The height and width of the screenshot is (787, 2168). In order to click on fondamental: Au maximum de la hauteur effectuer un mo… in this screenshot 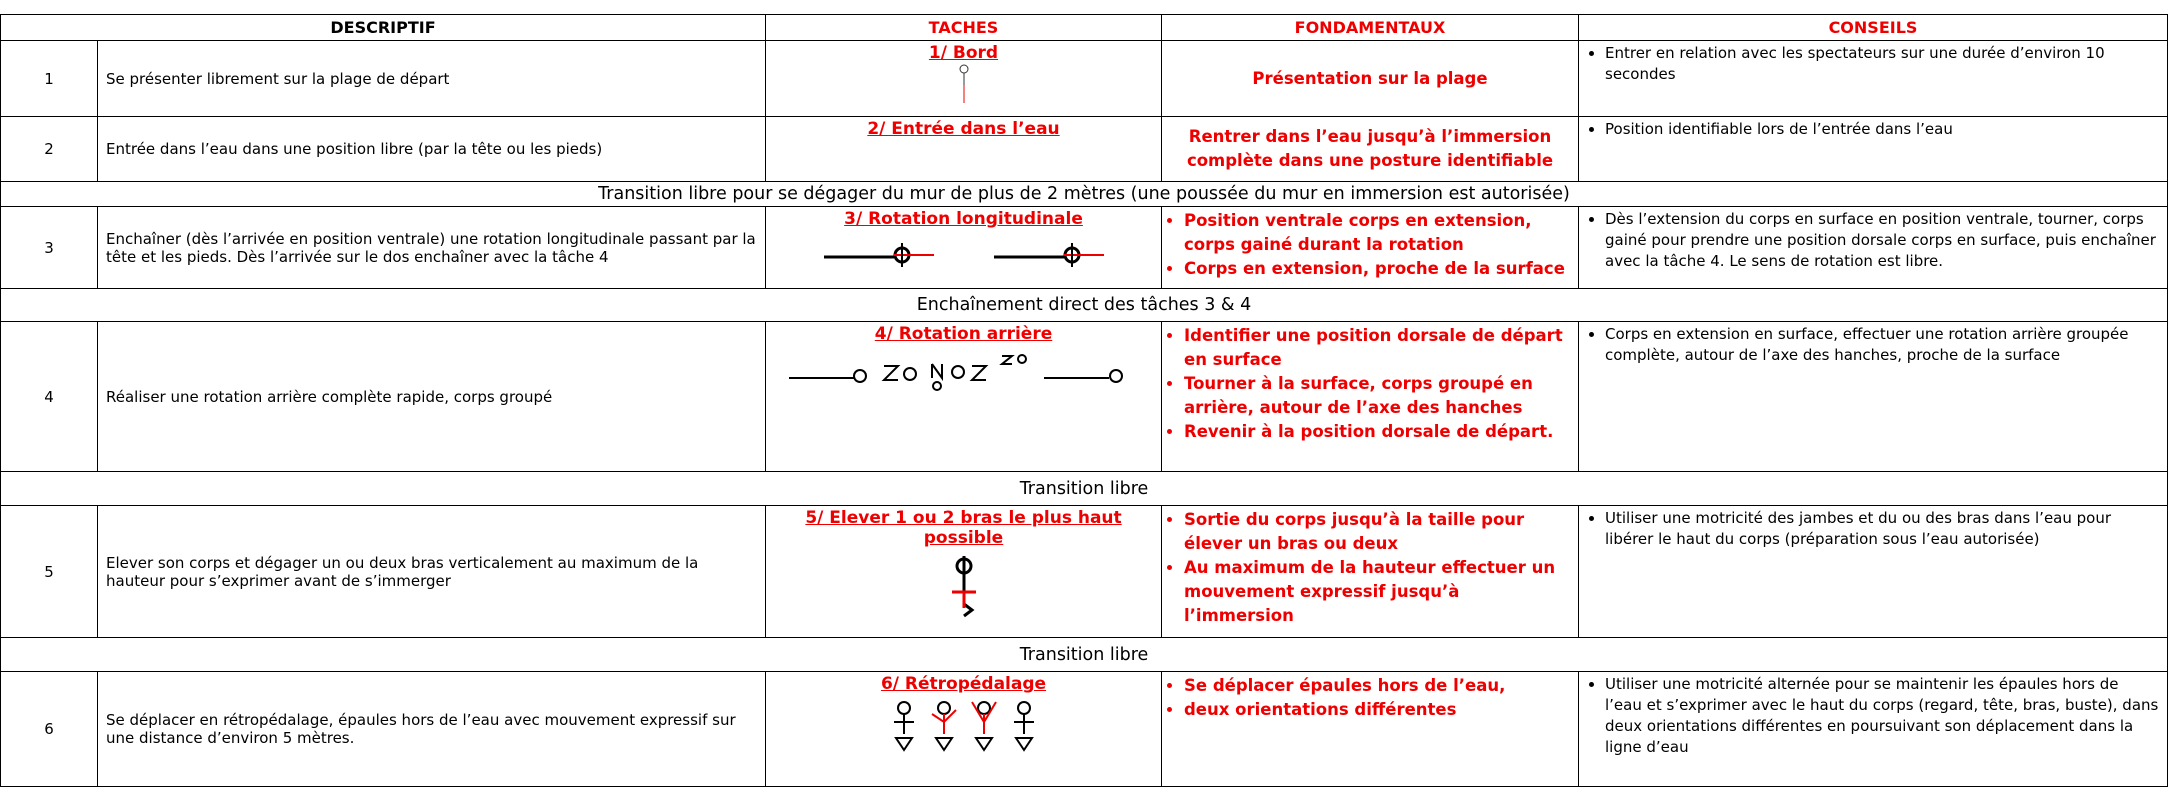, I will do `click(1377, 592)`.